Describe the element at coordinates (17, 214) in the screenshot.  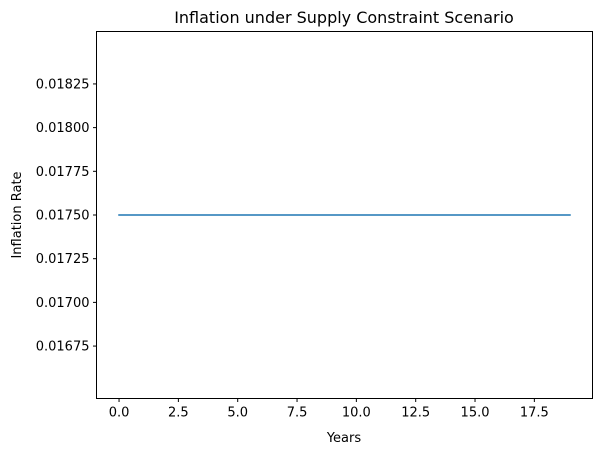
I see `y-axis-label: Inflation Rate` at that location.